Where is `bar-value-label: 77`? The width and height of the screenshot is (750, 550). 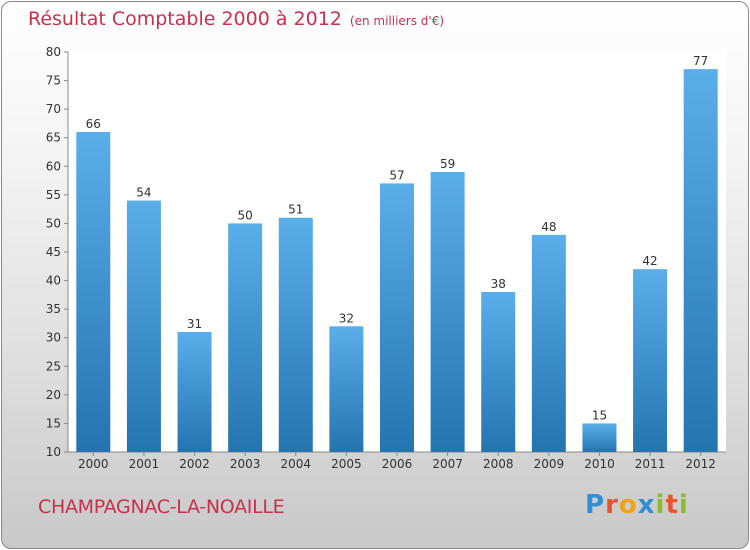
bar-value-label: 77 is located at coordinates (700, 61).